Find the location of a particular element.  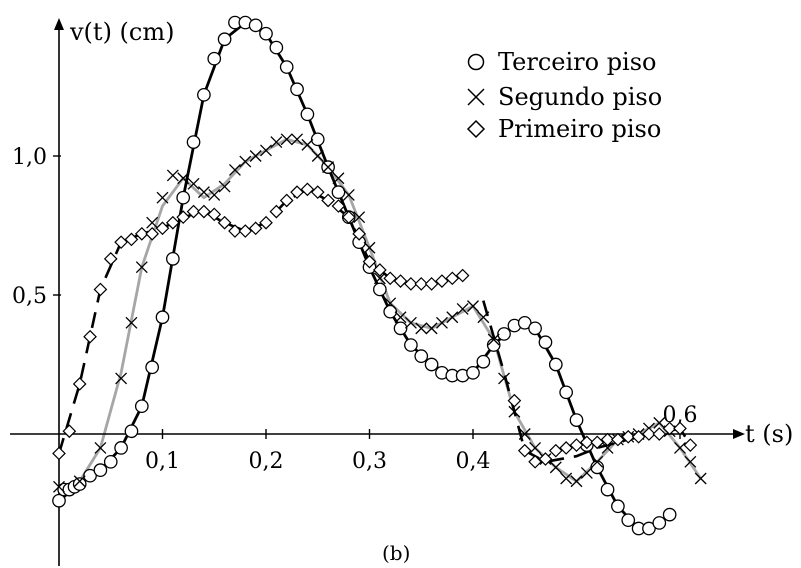

x-axis-arrowhead is located at coordinates (739, 434).